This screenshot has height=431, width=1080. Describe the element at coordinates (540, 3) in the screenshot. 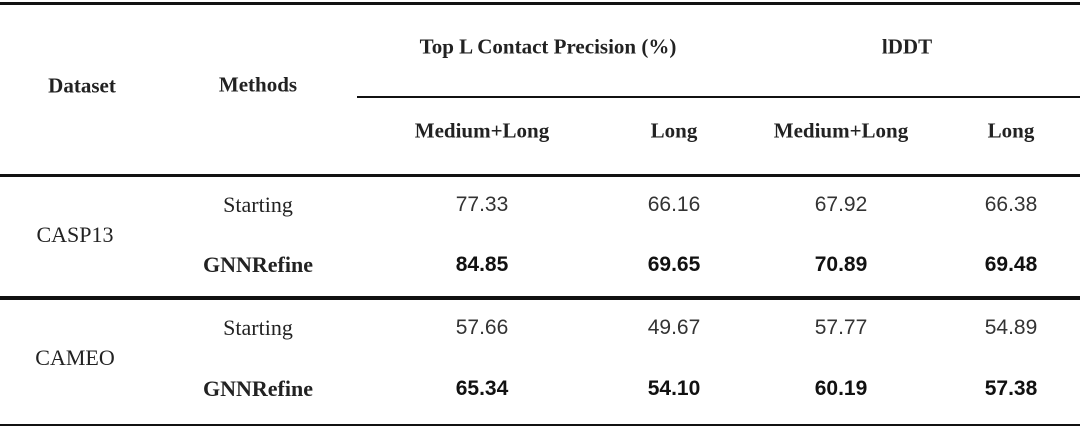

I see `top-rule` at that location.